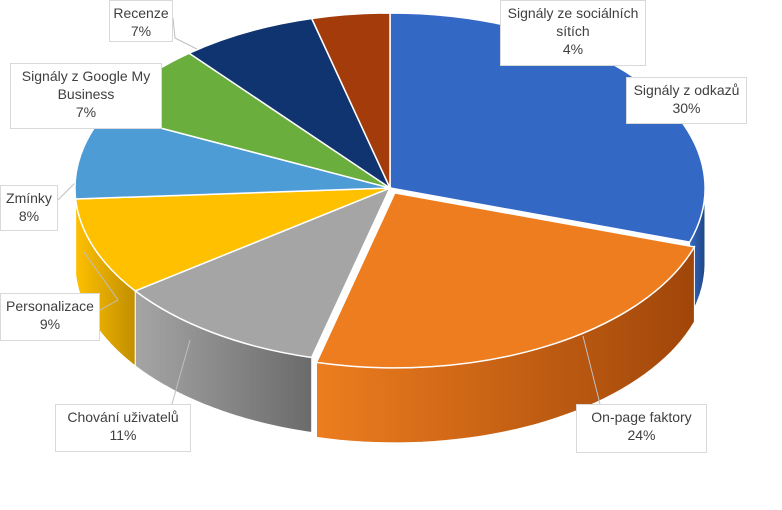 The width and height of the screenshot is (782, 510). I want to click on slice-percent: 11%, so click(123, 435).